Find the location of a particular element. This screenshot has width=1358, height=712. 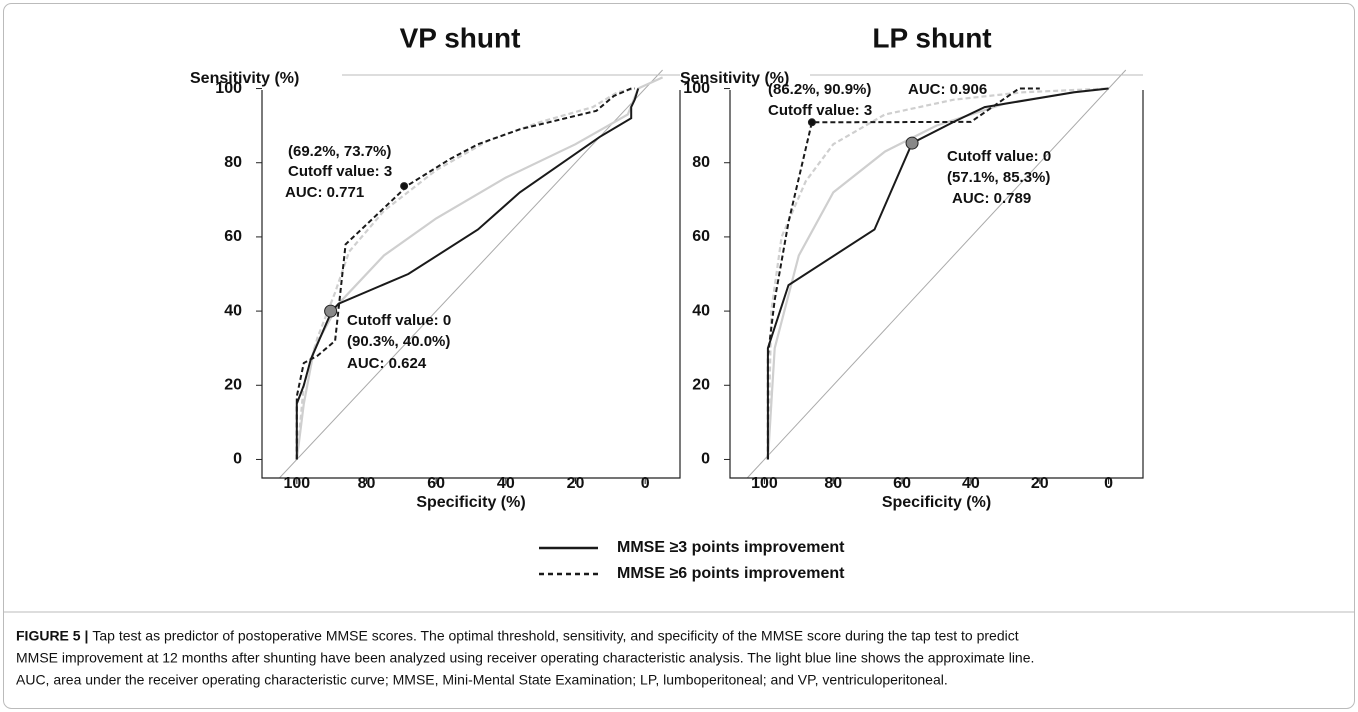

caption-label: FIGURE 5 | is located at coordinates (52, 636).